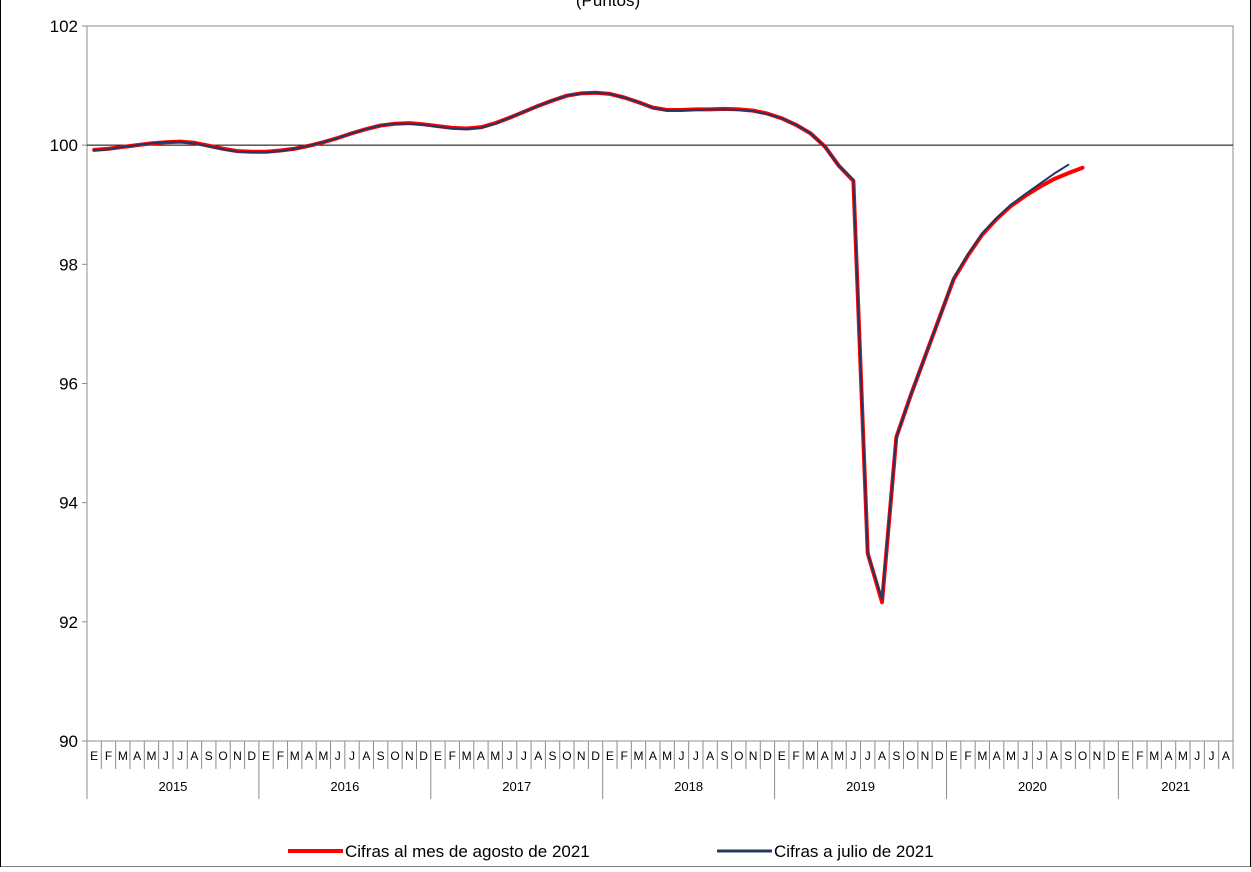 The image size is (1251, 872). What do you see at coordinates (64, 145) in the screenshot?
I see `y-tick-label: 100` at bounding box center [64, 145].